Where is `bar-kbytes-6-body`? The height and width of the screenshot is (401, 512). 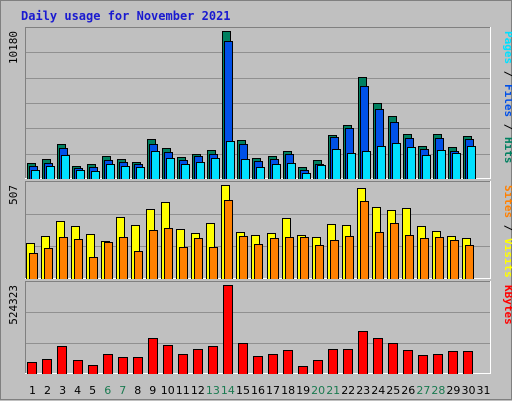
bar-kbytes-6-body is located at coordinates (108, 364).